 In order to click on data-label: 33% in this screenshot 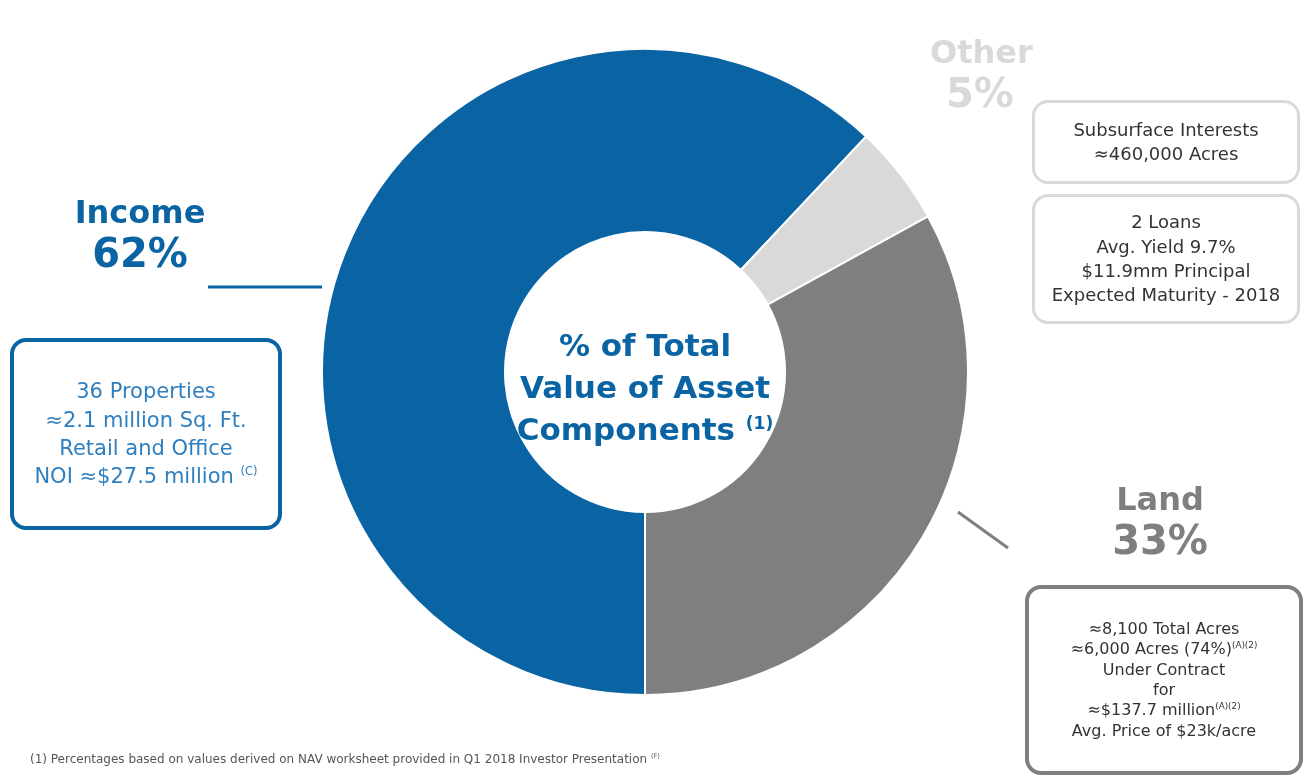, I will do `click(1160, 539)`.